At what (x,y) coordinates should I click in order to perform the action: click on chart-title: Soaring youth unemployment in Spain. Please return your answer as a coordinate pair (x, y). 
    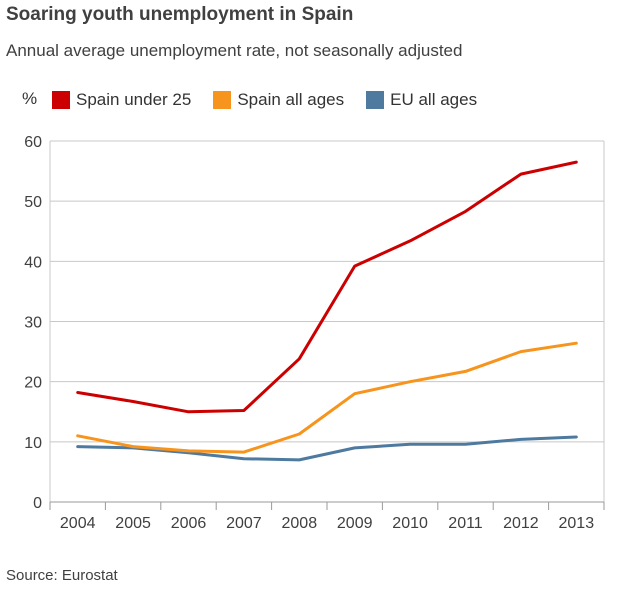
    Looking at the image, I should click on (180, 14).